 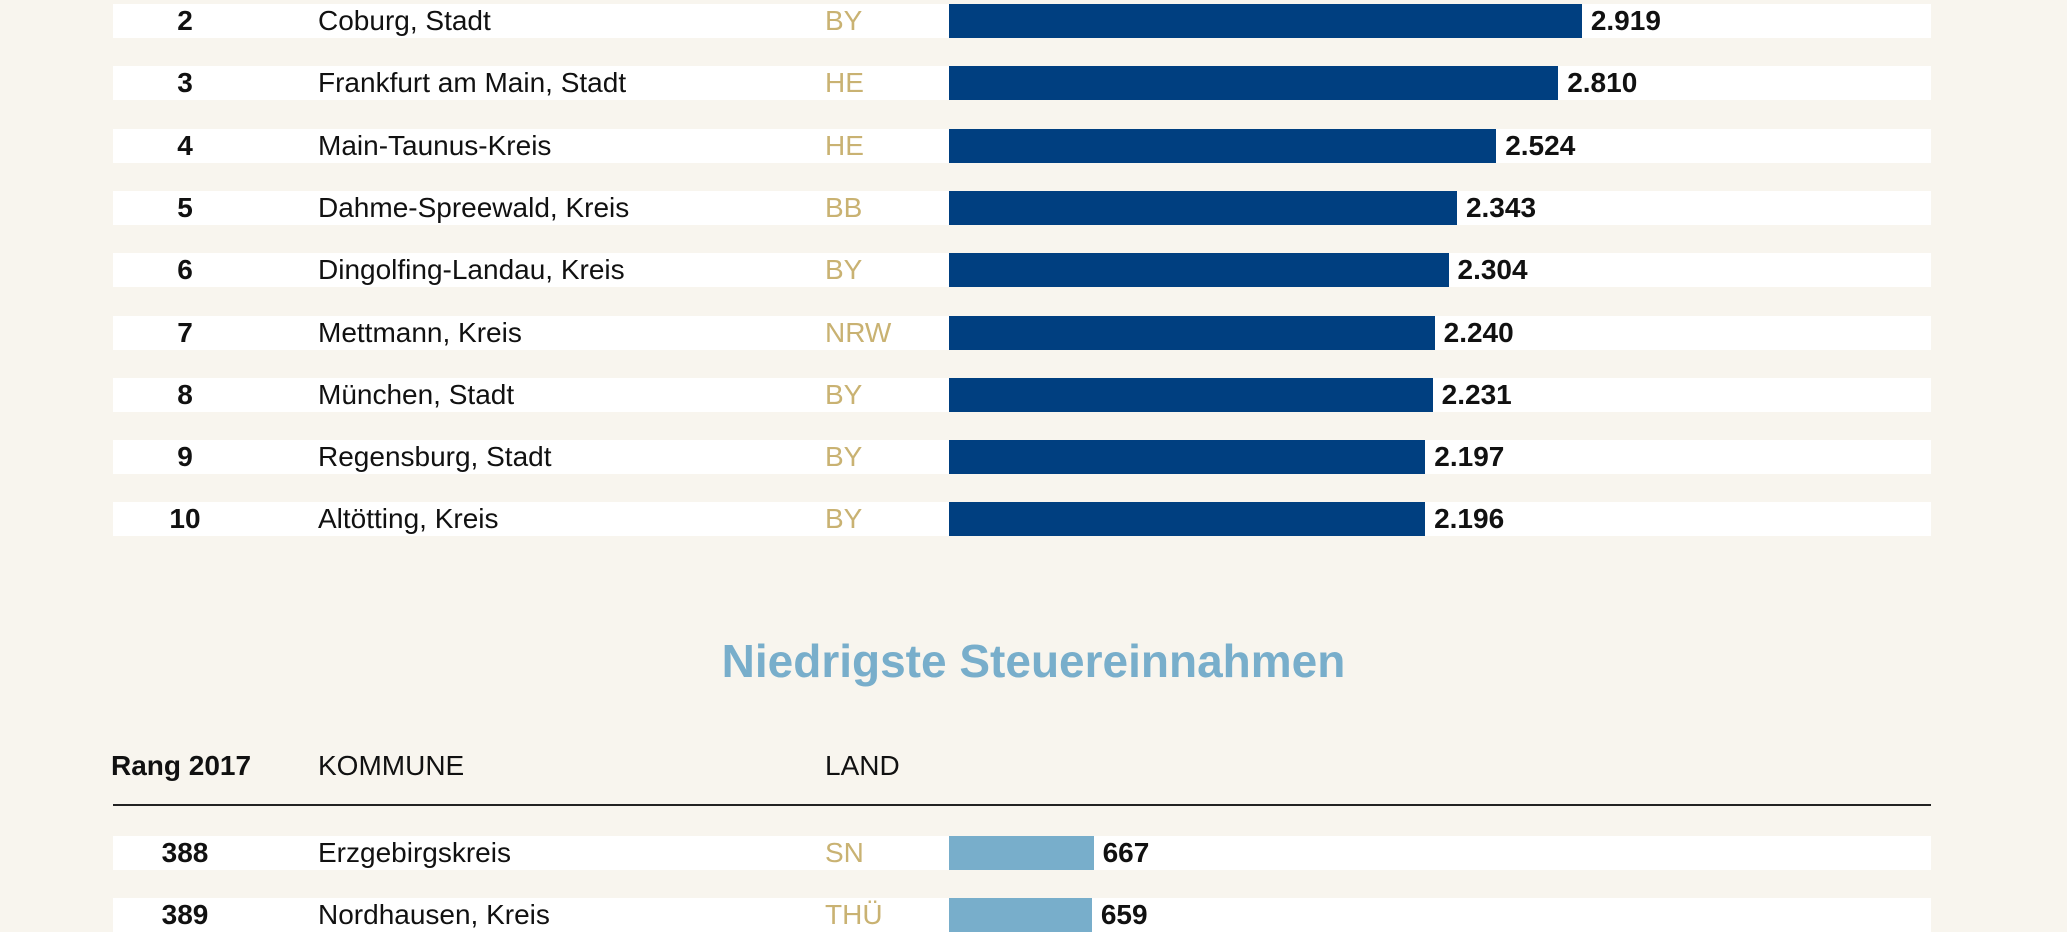 What do you see at coordinates (185, 20) in the screenshot?
I see `rank-cell: 2` at bounding box center [185, 20].